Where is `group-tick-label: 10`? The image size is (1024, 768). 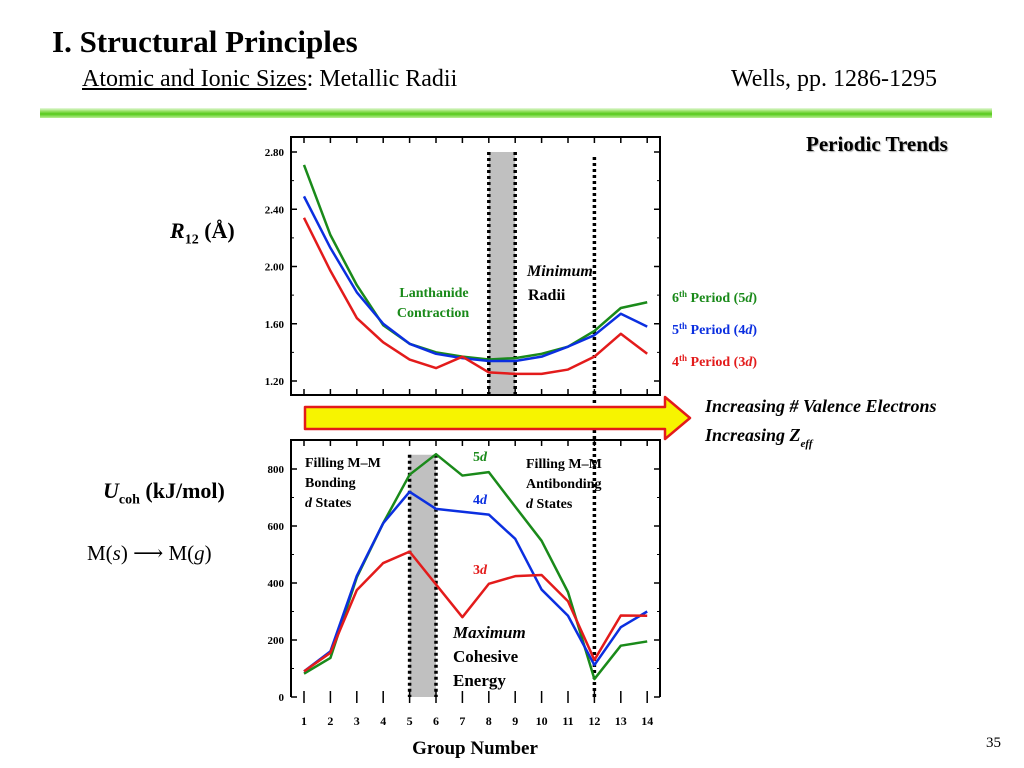
group-tick-label: 10 is located at coordinates (542, 721).